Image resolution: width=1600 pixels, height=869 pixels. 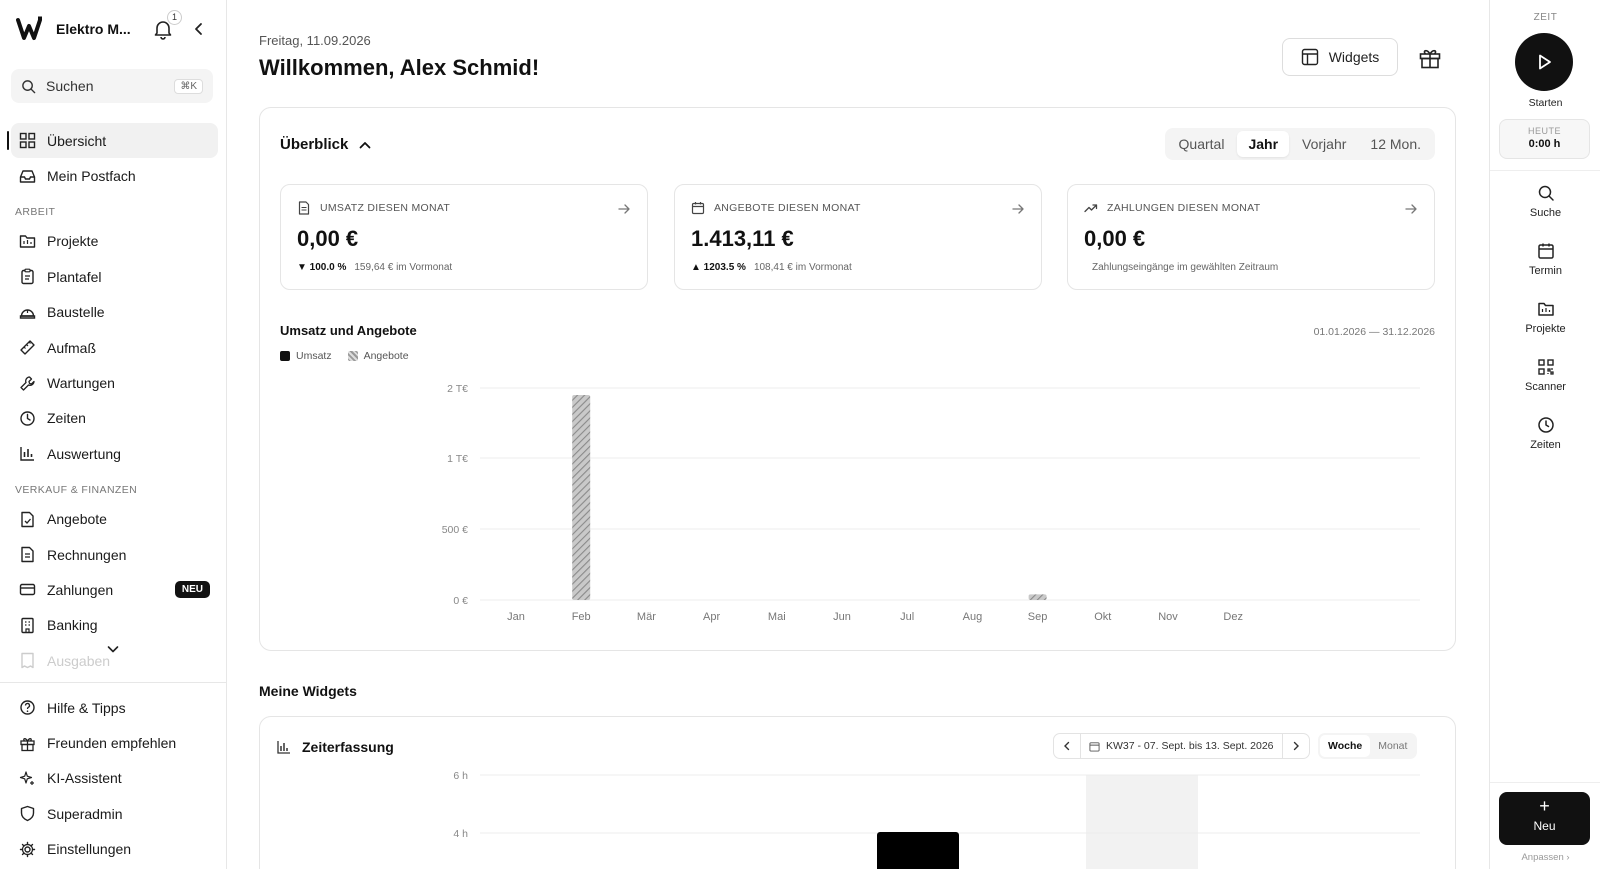 I want to click on rail-item-suche: Suche, so click(x=1545, y=201).